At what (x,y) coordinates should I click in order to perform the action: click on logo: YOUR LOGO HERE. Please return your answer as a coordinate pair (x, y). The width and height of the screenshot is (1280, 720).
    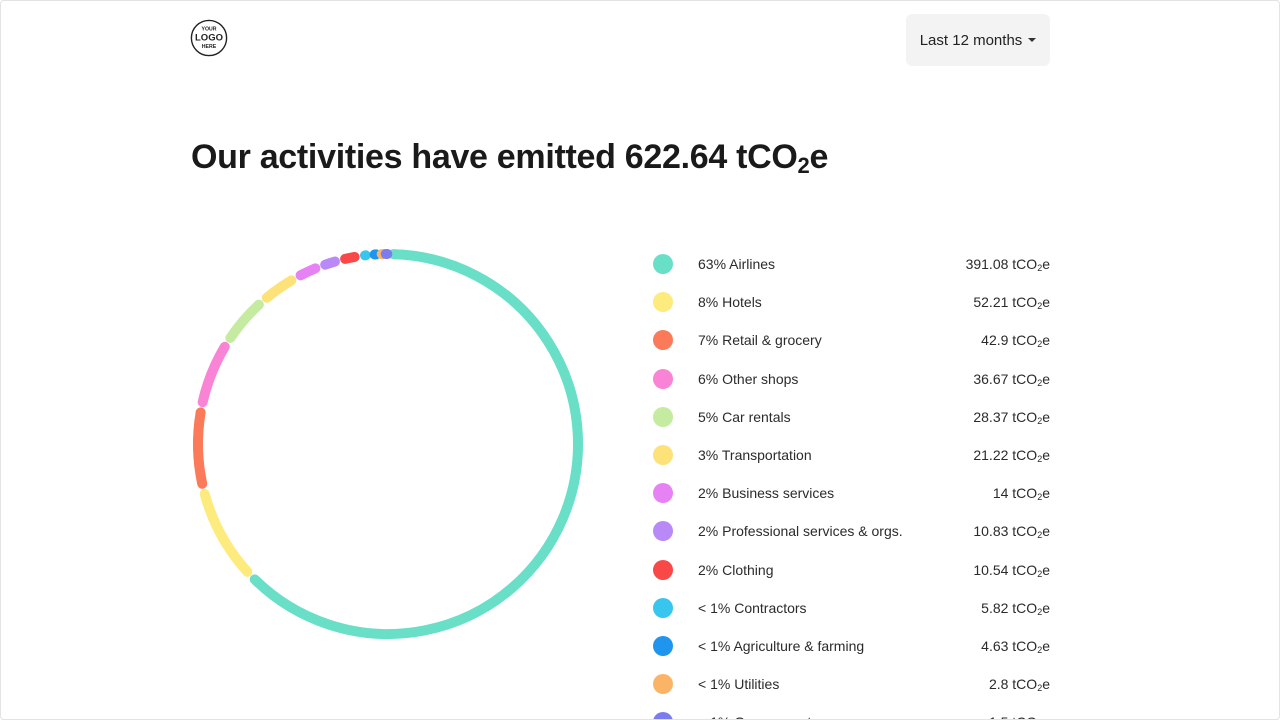
    Looking at the image, I should click on (209, 38).